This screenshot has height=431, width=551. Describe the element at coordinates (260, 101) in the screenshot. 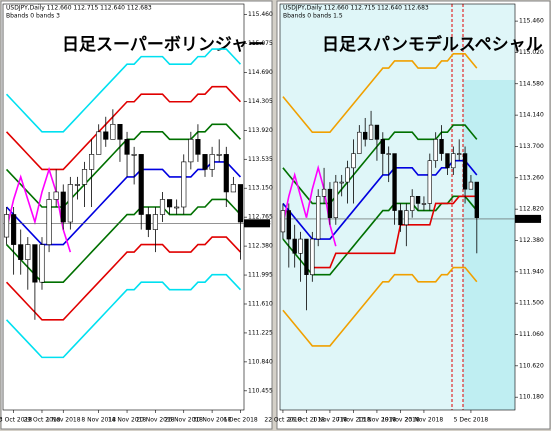

I see `y-tick-label: 114.305` at that location.